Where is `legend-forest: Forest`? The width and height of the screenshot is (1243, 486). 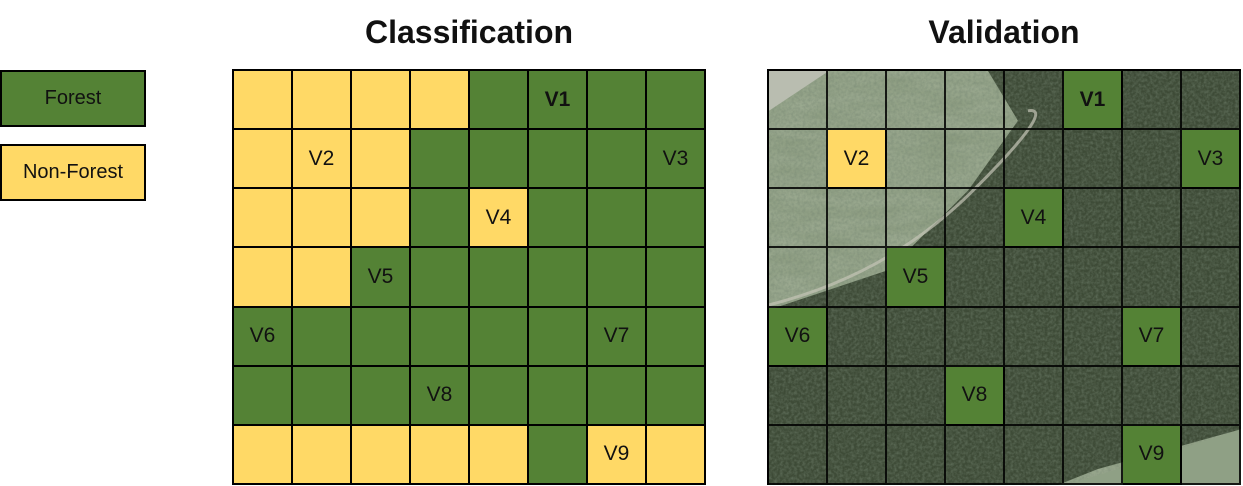
legend-forest: Forest is located at coordinates (73, 98).